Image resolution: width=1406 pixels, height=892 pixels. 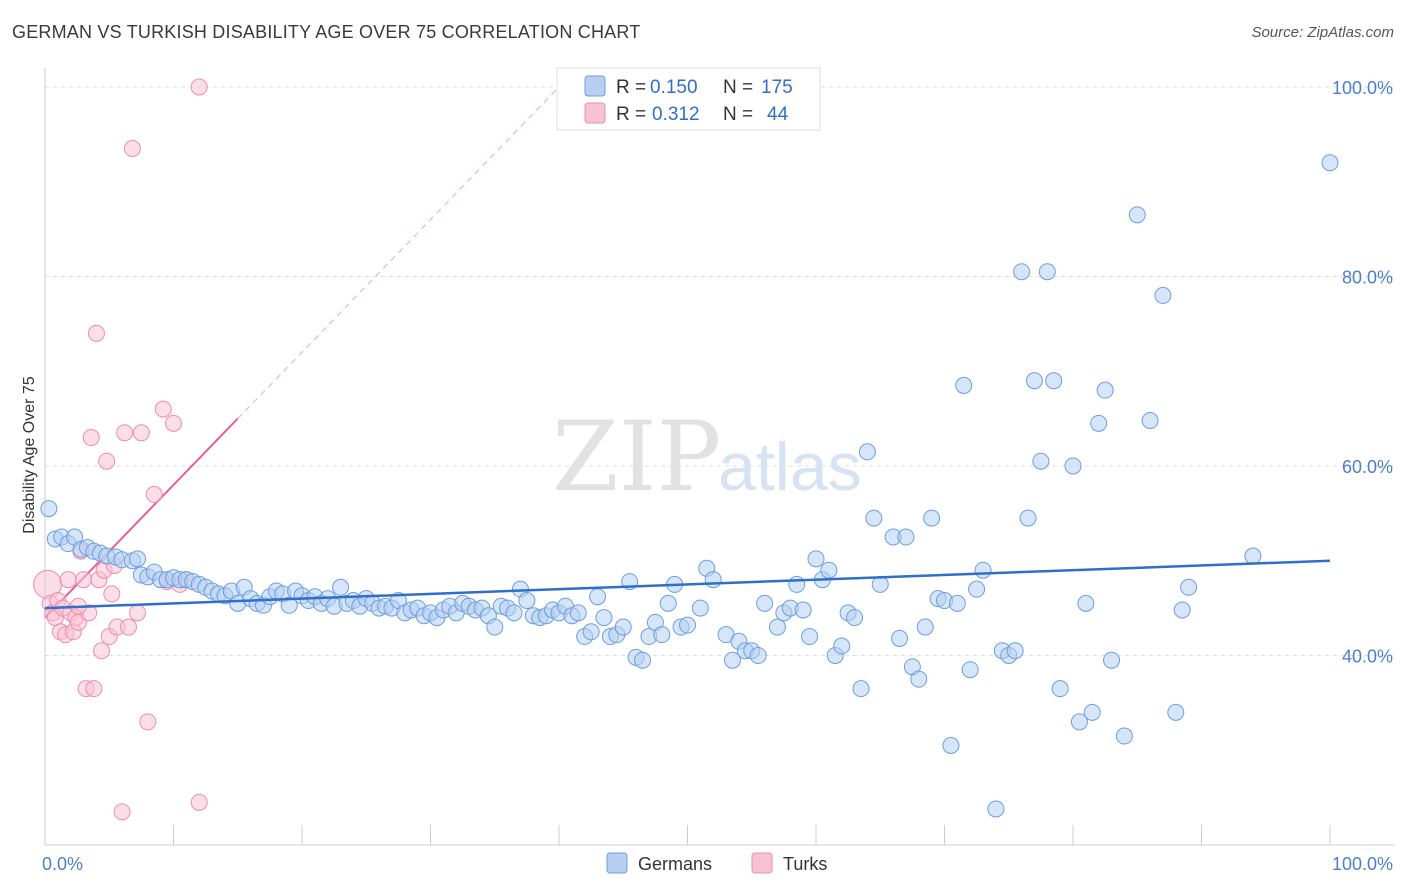 What do you see at coordinates (738, 87) in the screenshot?
I see `legend-german-n-label: N =` at bounding box center [738, 87].